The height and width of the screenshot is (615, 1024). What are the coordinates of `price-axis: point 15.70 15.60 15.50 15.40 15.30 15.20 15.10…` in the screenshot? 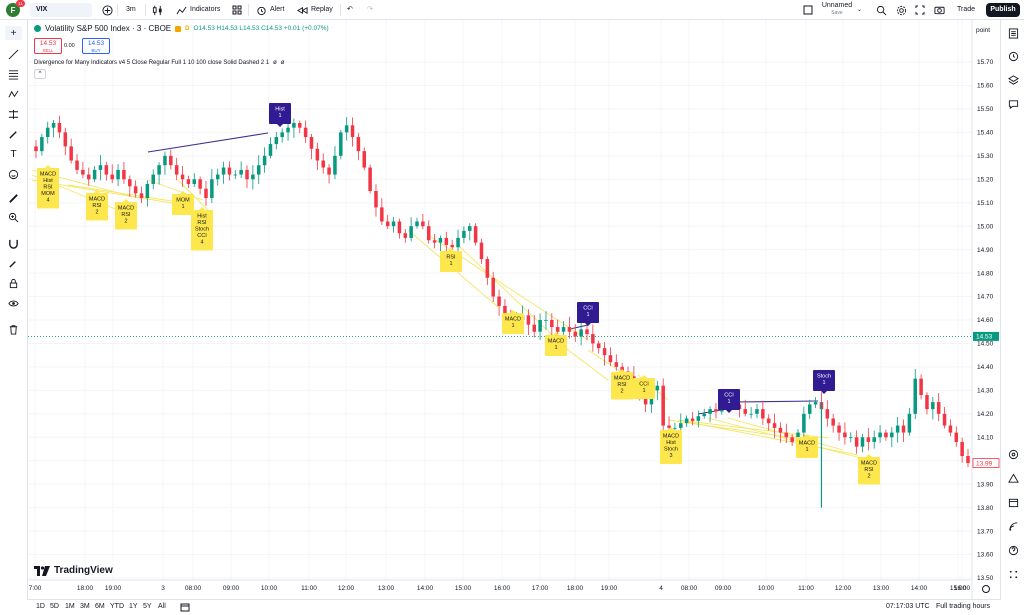 It's located at (985, 309).